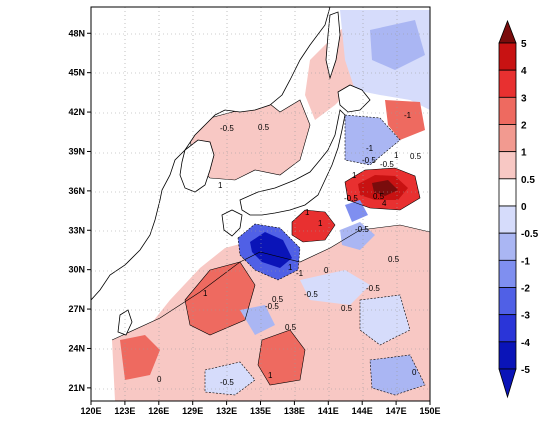  Describe the element at coordinates (76, 309) in the screenshot. I see `lat-tick-label: 27N` at that location.